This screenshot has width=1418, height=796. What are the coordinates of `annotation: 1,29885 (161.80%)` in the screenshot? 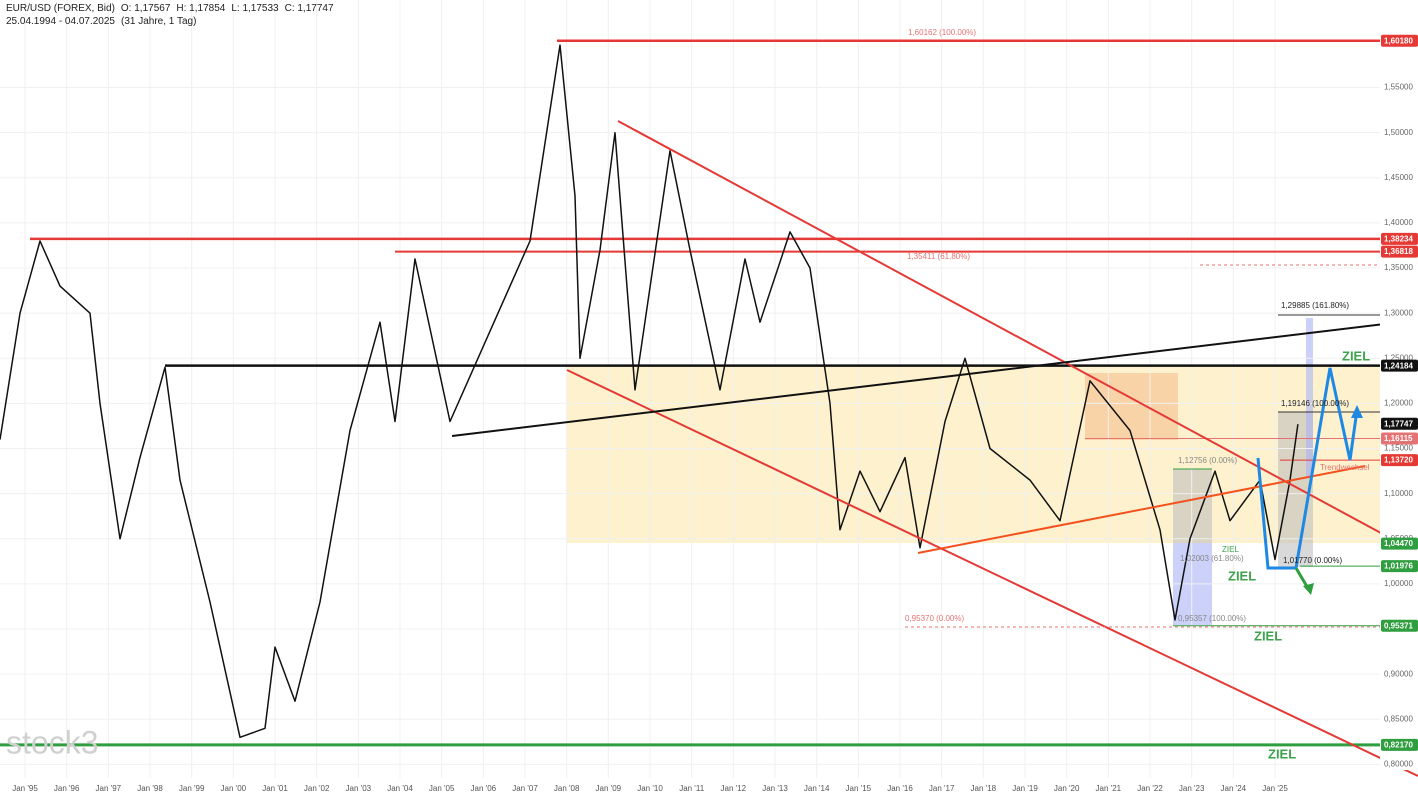 It's located at (1315, 305).